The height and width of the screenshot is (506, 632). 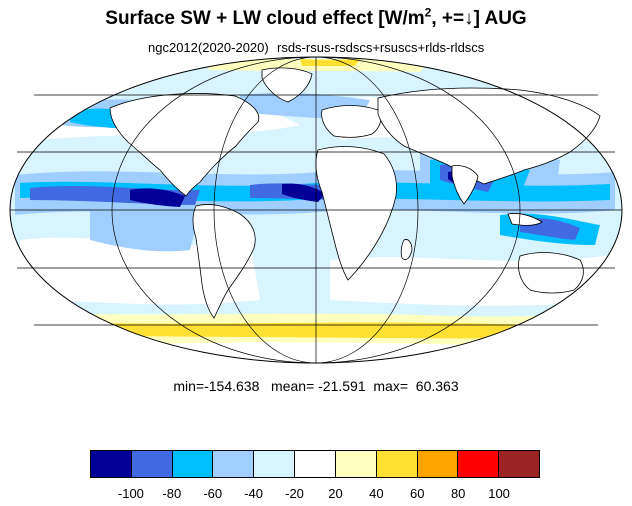 I want to click on land-madagascar, so click(x=406, y=249).